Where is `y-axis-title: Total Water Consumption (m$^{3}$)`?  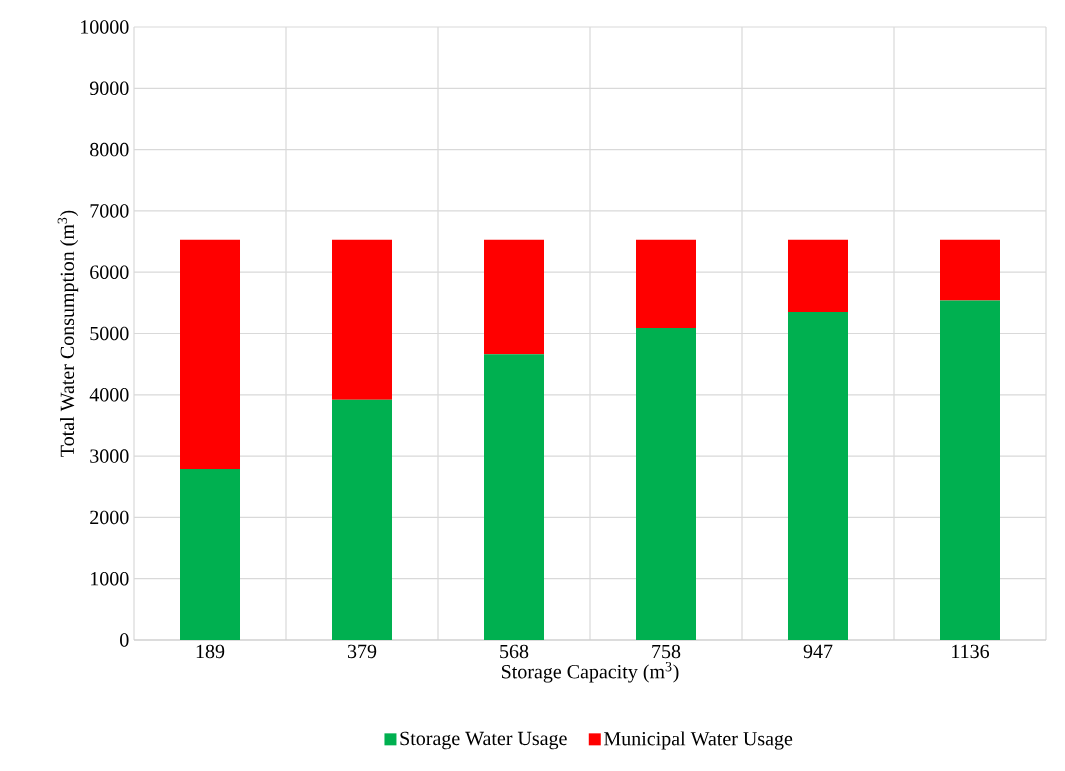 y-axis-title: Total Water Consumption (m$^{3}$) is located at coordinates (68, 333).